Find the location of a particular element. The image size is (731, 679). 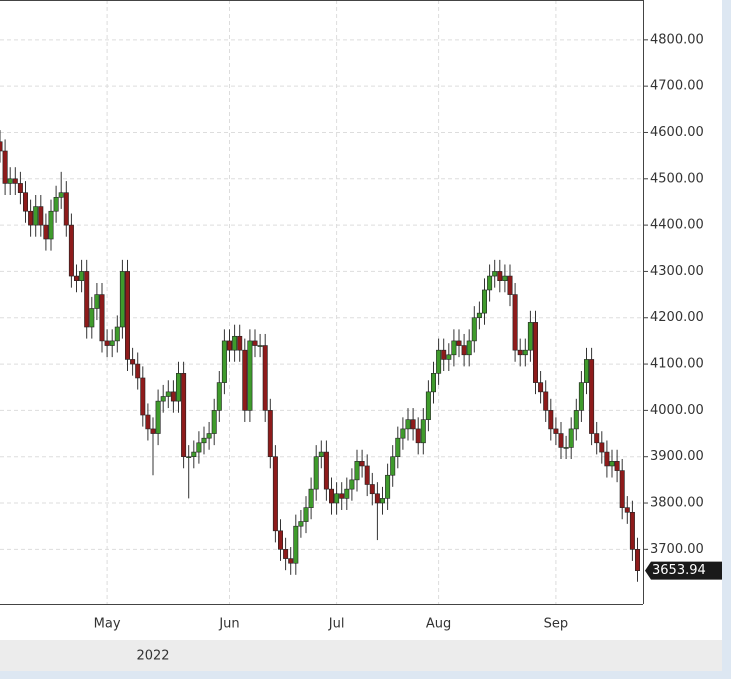

y-tick-label: 4100.00 is located at coordinates (677, 364).